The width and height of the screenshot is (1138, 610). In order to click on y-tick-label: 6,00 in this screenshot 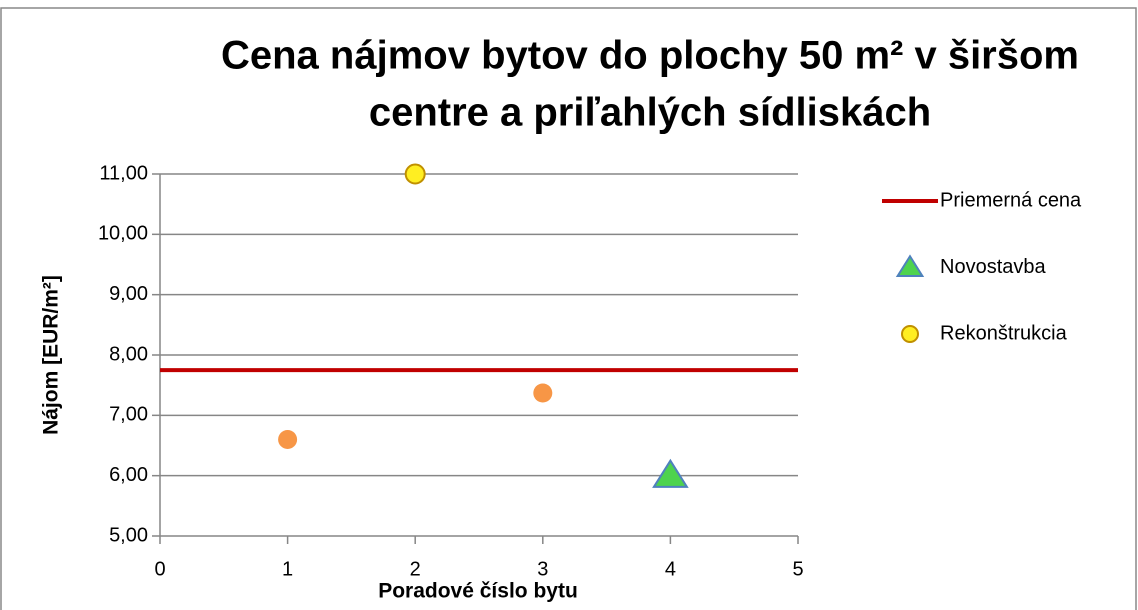, I will do `click(128, 475)`.